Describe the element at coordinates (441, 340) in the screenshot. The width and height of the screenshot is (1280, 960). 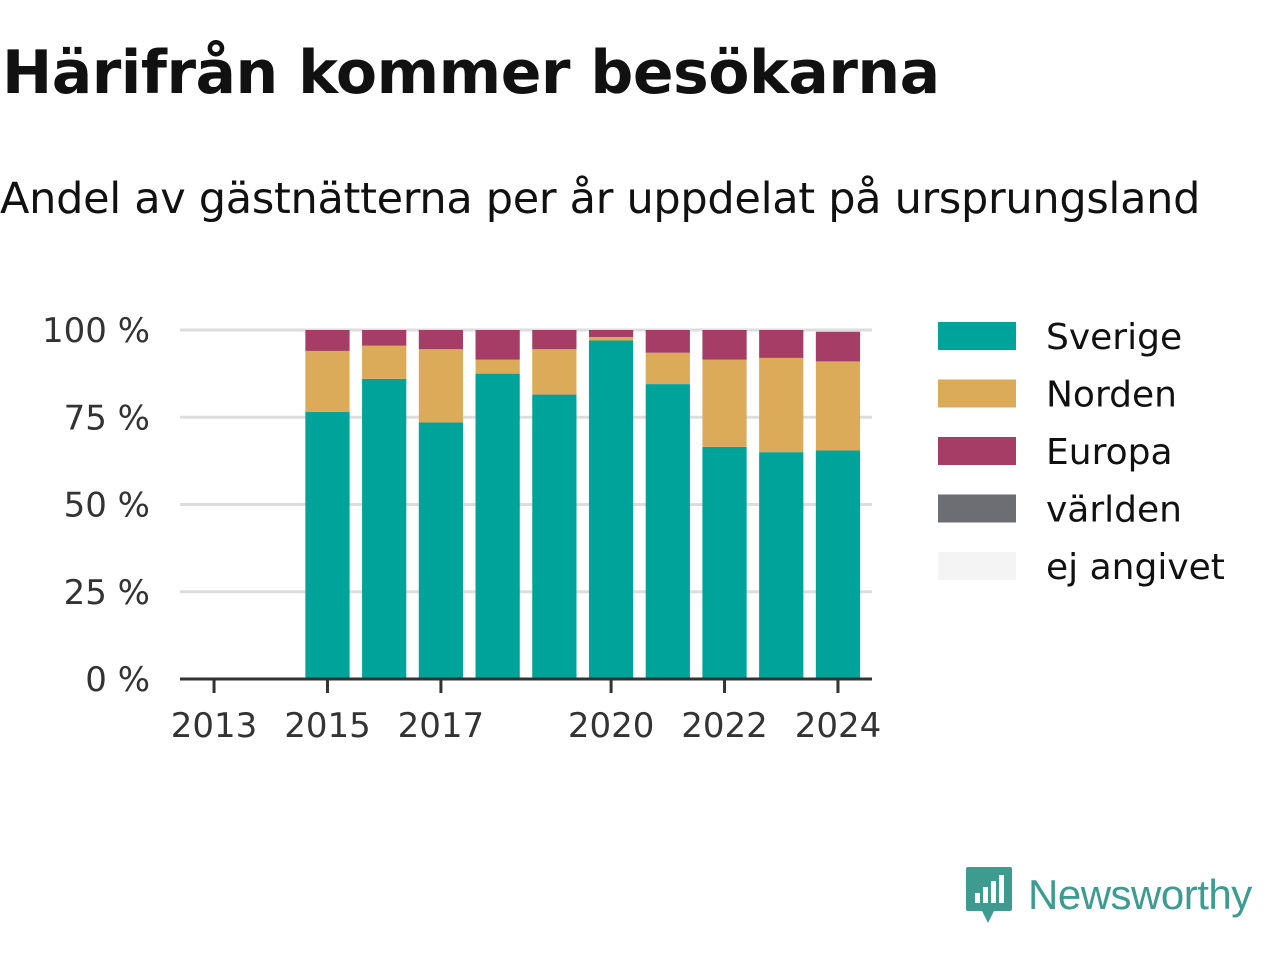
I see `bar-segment-europa-2017` at that location.